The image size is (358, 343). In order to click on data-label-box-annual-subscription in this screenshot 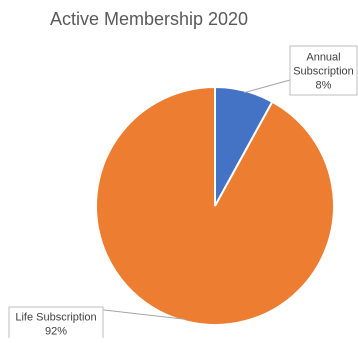, I will do `click(323, 70)`.